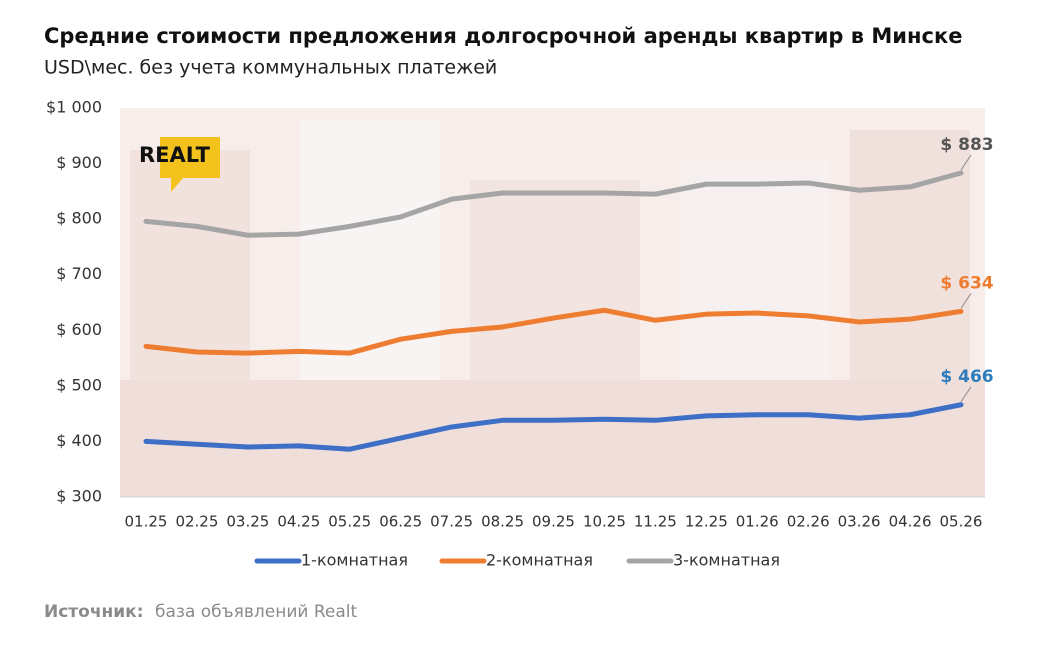 The image size is (1037, 655). What do you see at coordinates (349, 522) in the screenshot?
I see `x-tick-label: 05.25` at bounding box center [349, 522].